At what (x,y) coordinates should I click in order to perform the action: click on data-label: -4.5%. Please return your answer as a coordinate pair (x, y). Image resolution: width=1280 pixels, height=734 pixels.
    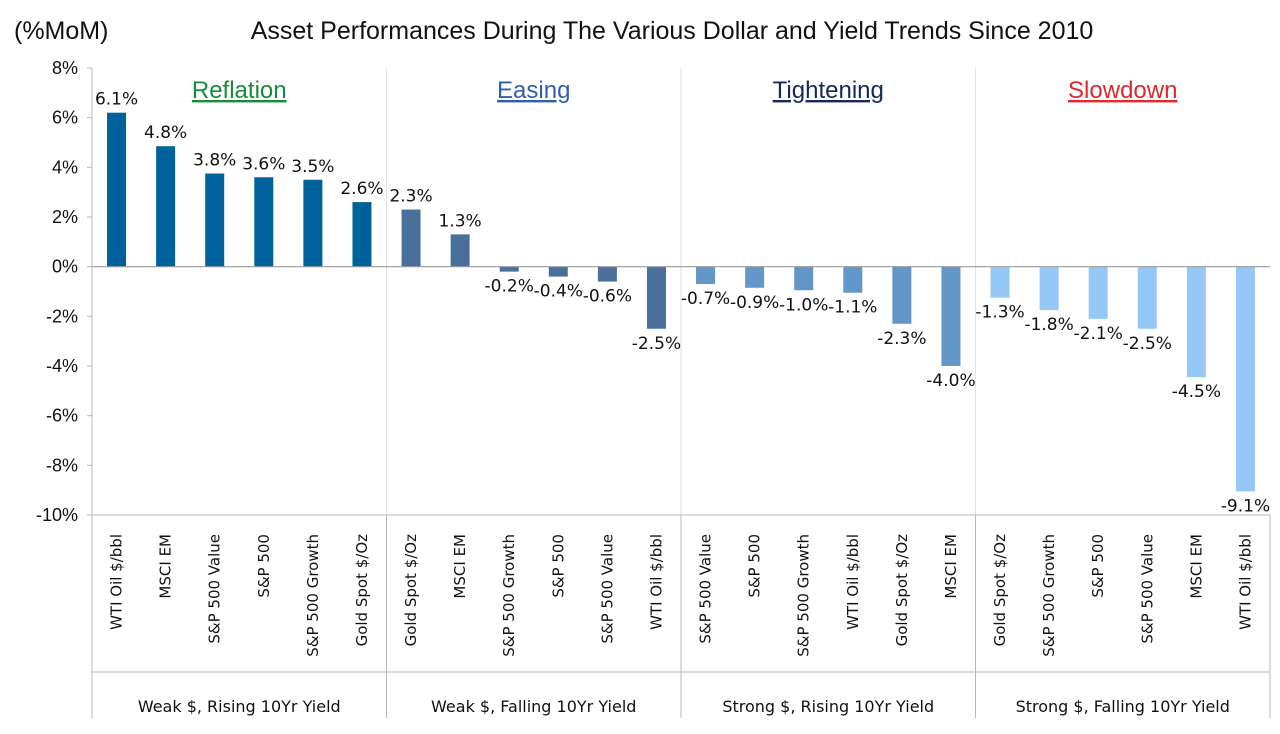
    Looking at the image, I should click on (1196, 392).